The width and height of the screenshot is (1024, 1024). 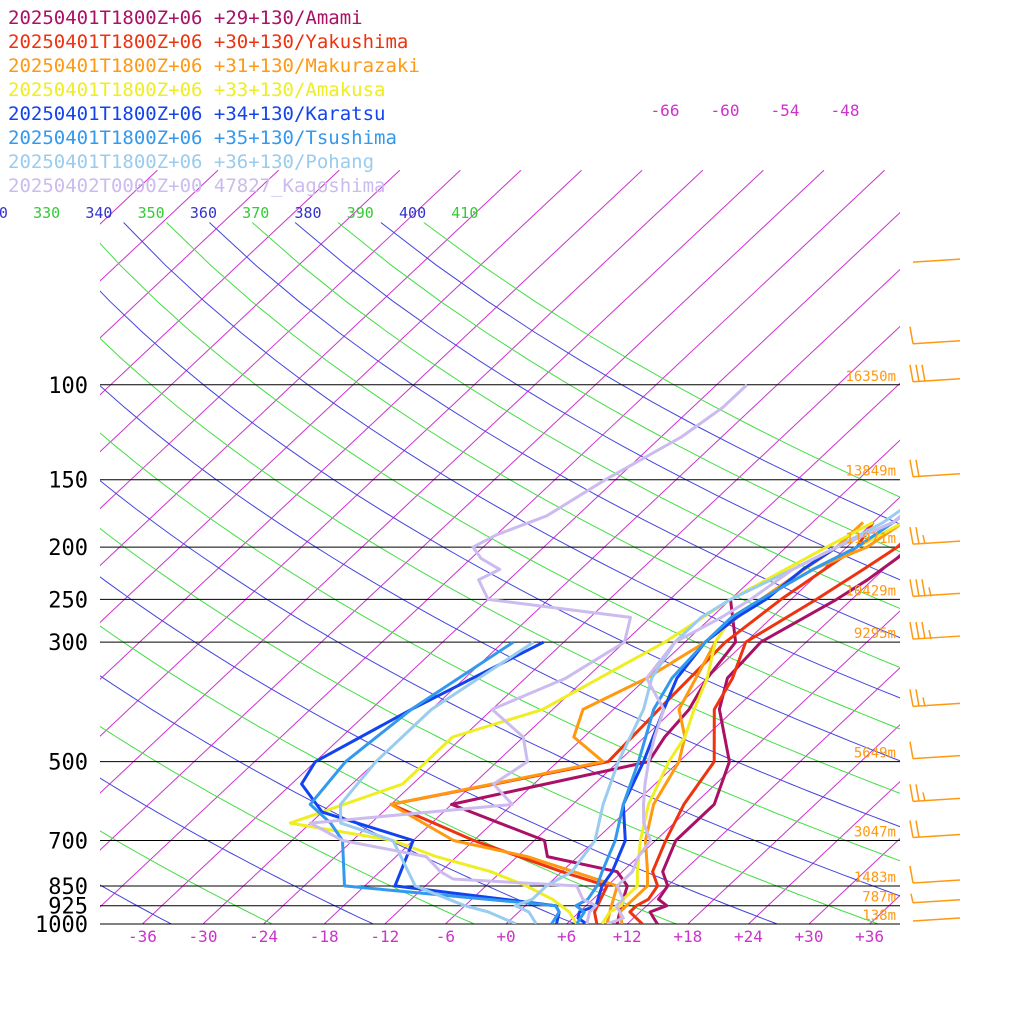 What do you see at coordinates (875, 754) in the screenshot?
I see `height-label: 5649m` at bounding box center [875, 754].